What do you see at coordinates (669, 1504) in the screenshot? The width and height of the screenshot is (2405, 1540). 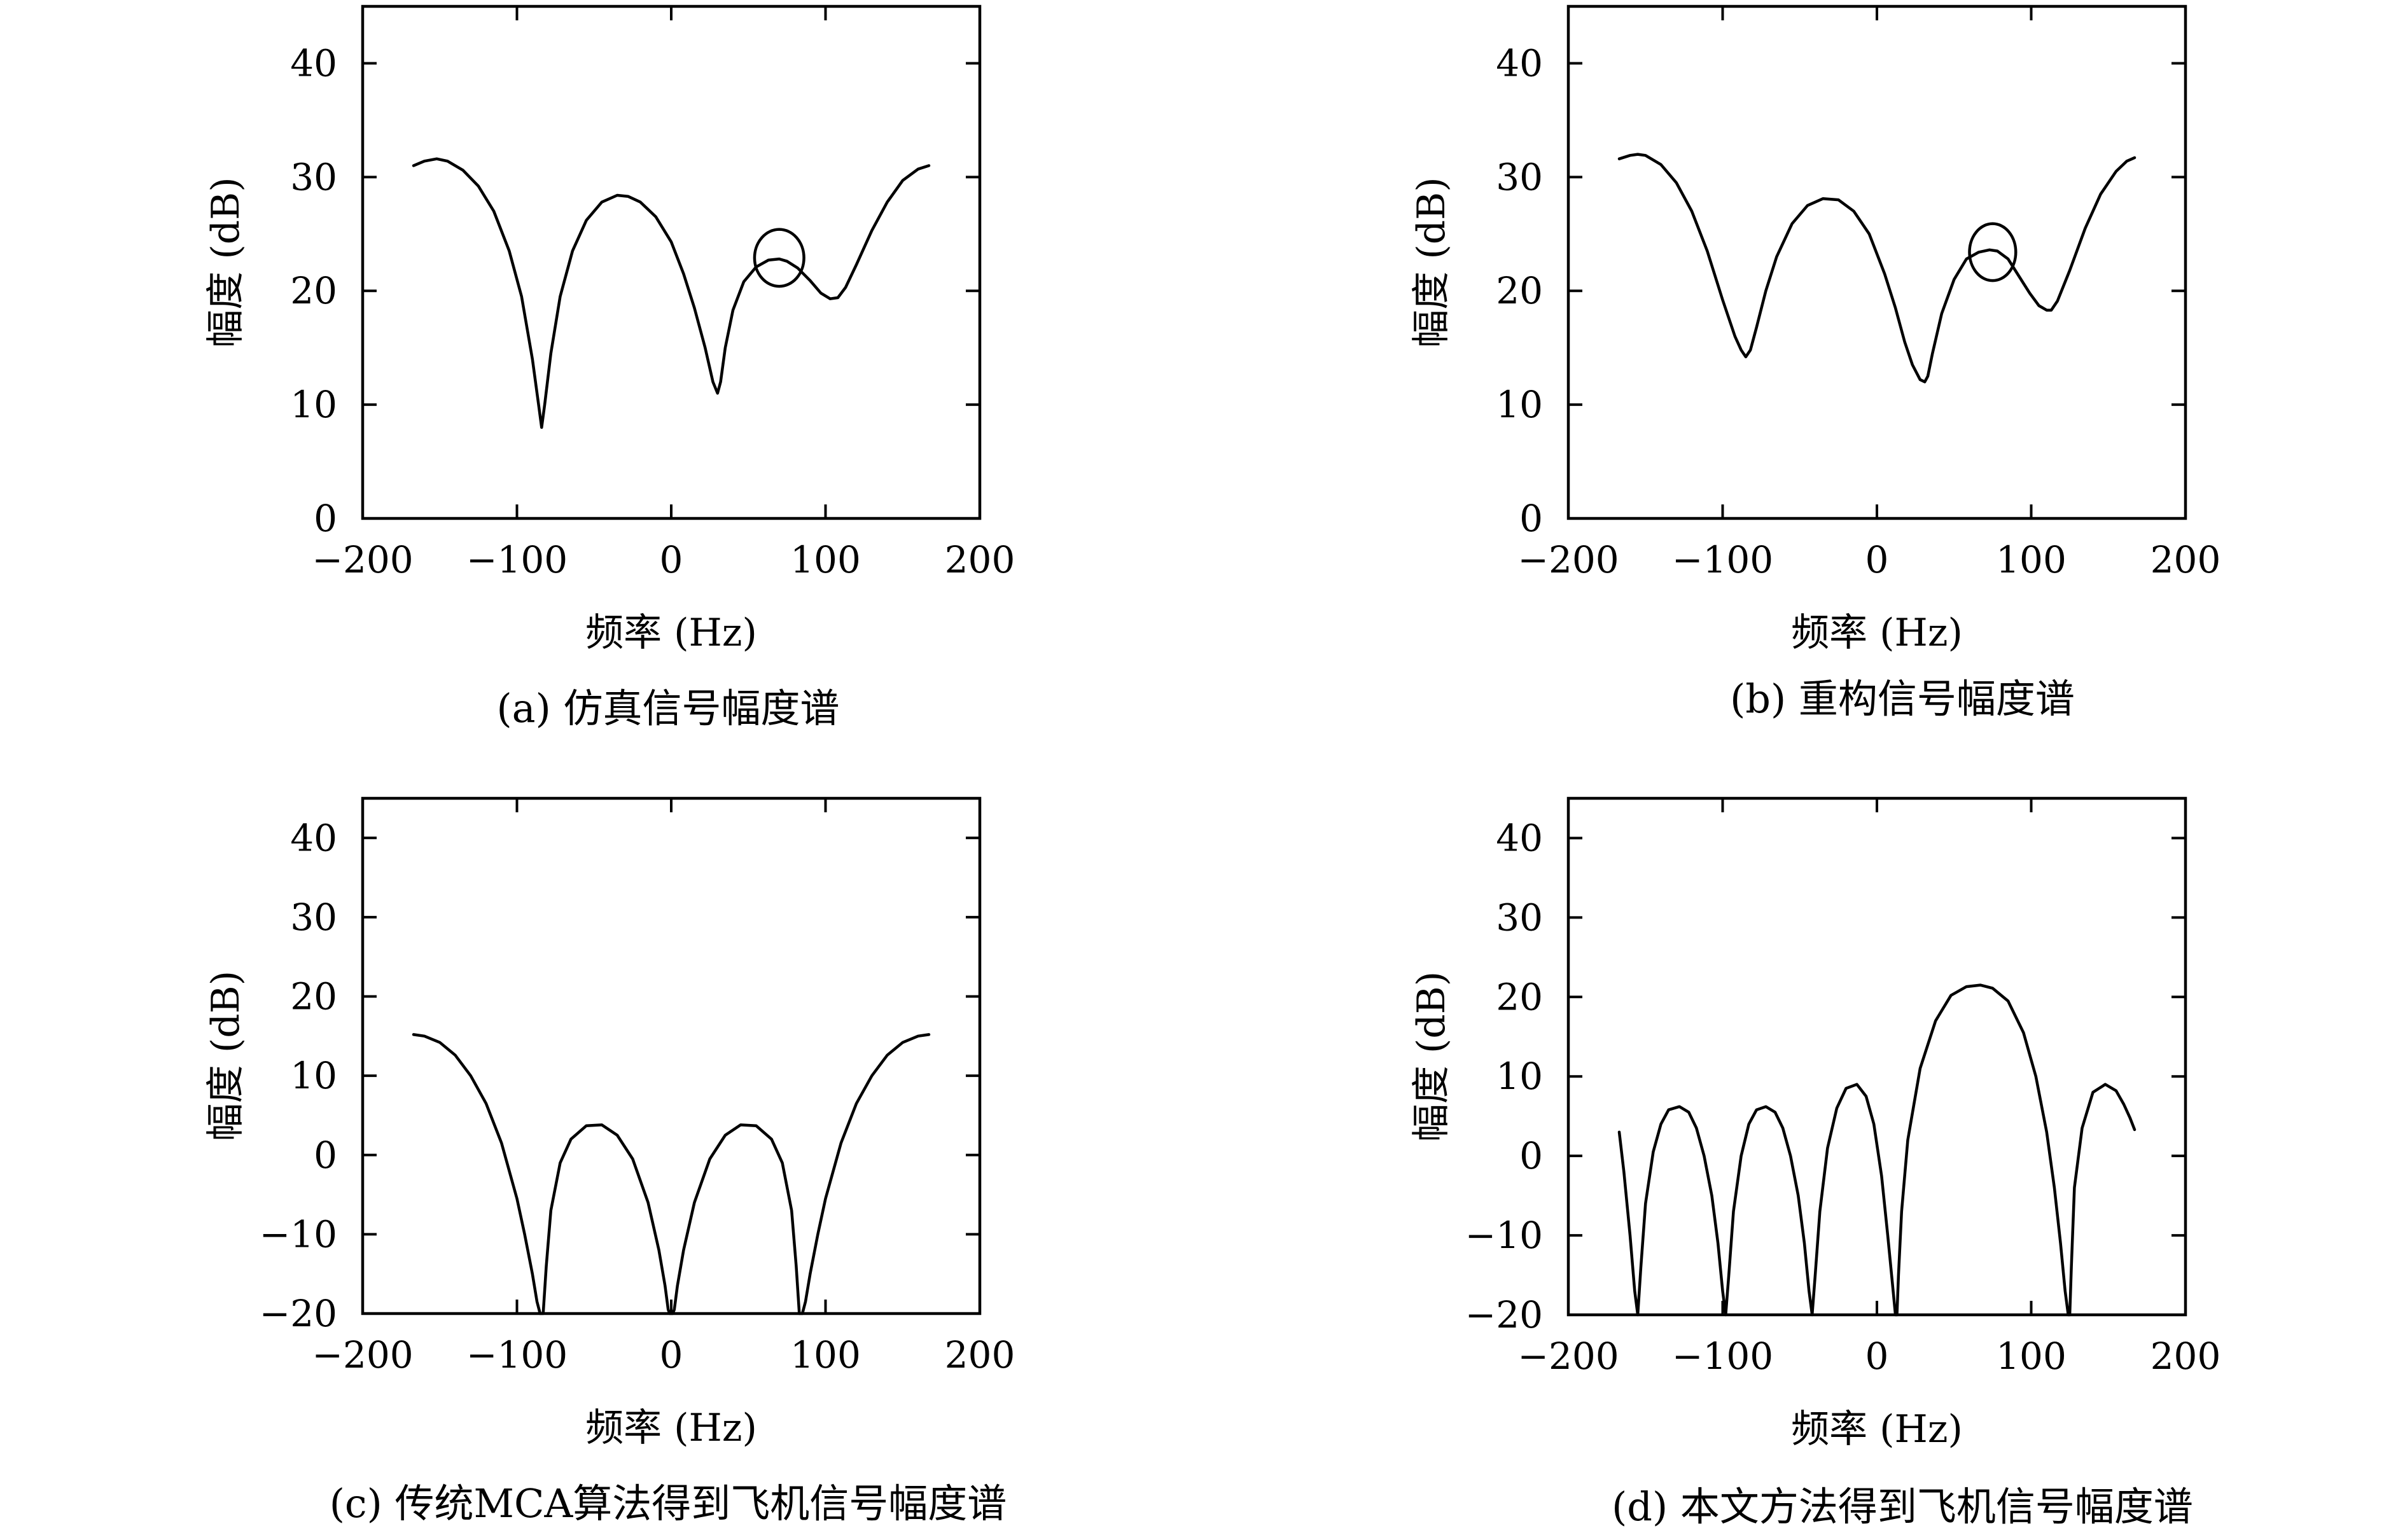 I see `panel-caption: (c) 传统MCA算法得到飞机信号幅度谱` at bounding box center [669, 1504].